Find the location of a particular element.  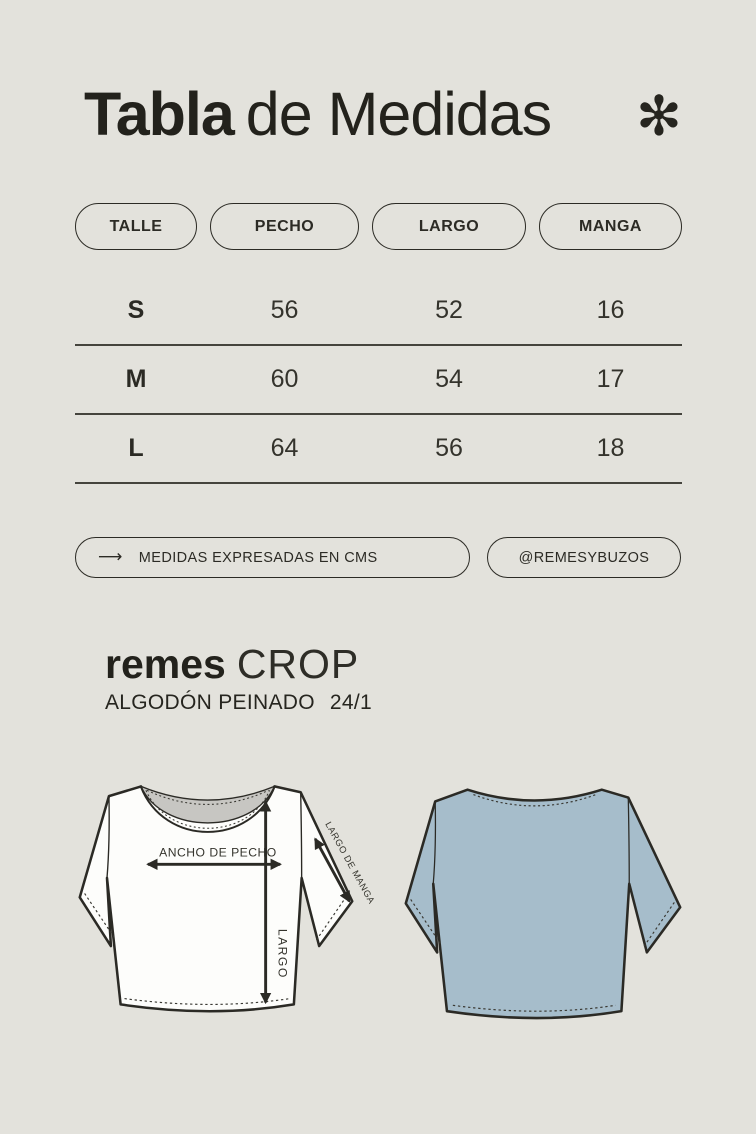

product-model: CROP is located at coordinates (298, 664).